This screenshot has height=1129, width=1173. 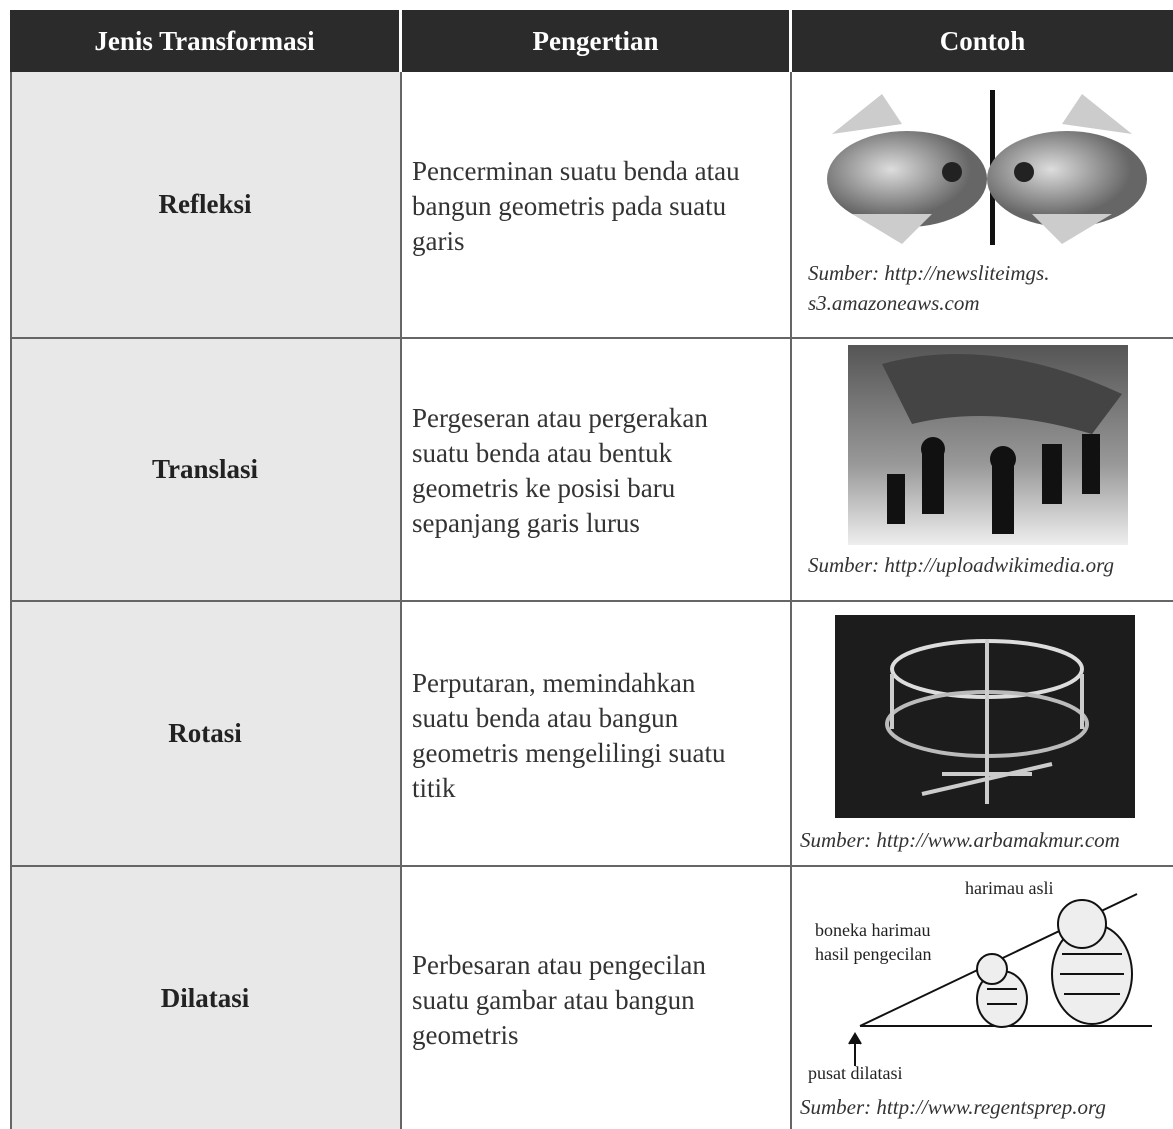 What do you see at coordinates (205, 469) in the screenshot?
I see `type-cell: Translasi` at bounding box center [205, 469].